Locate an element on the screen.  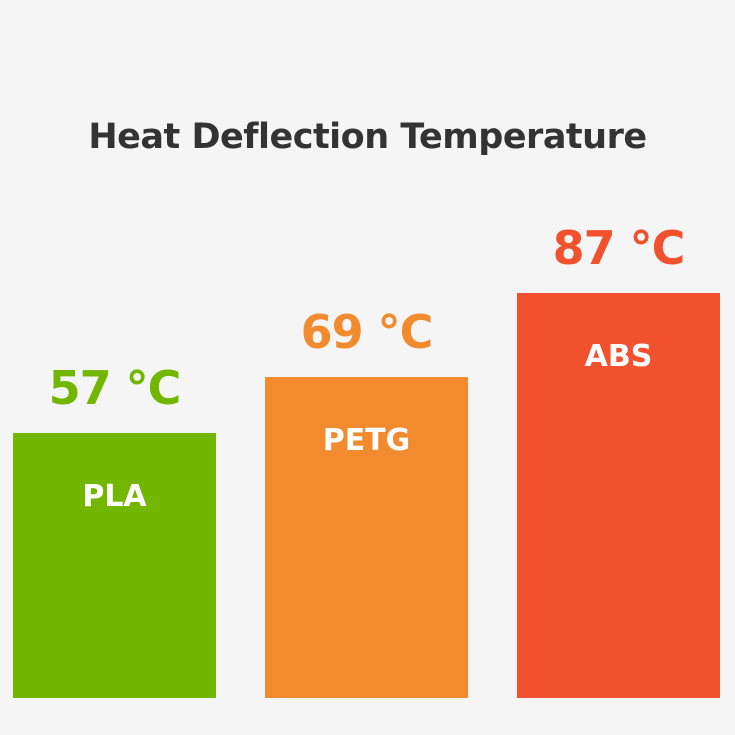
category-label: PLA is located at coordinates (114, 496).